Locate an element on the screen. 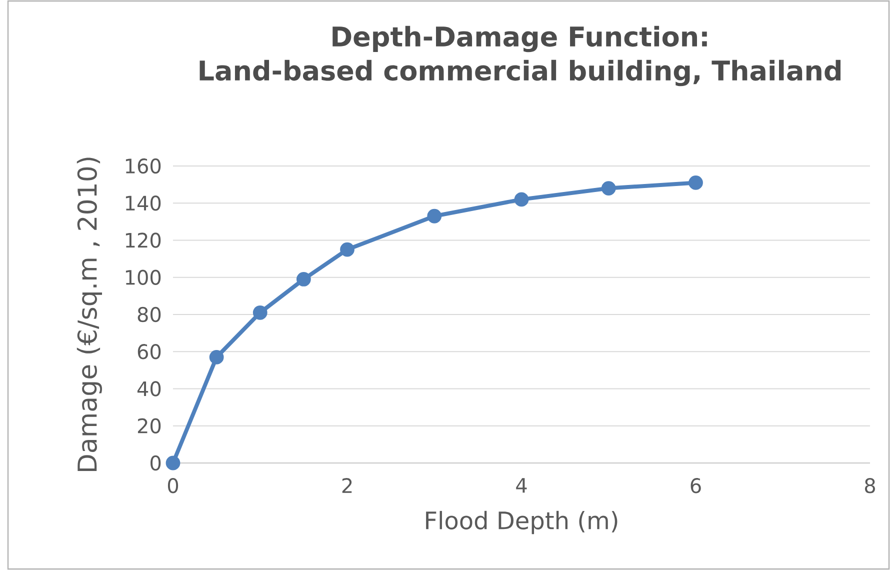 This screenshot has width=890, height=570. y-tick-label: 100 is located at coordinates (143, 277).